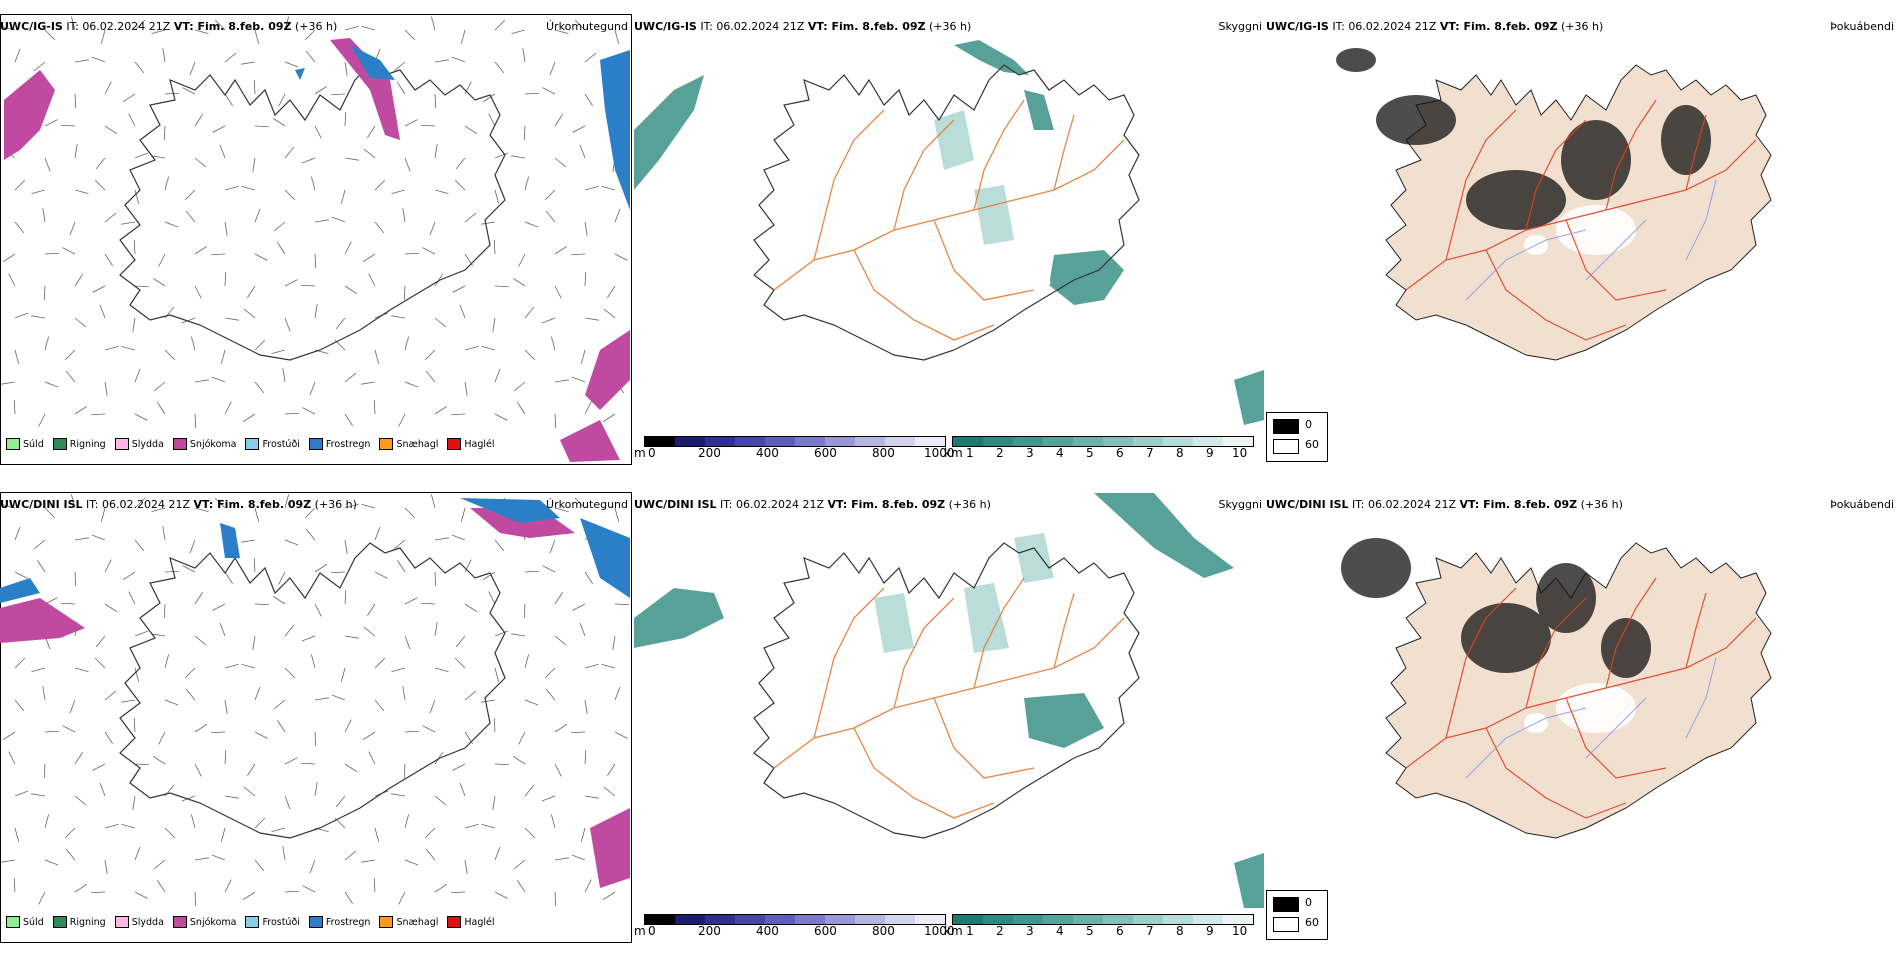  What do you see at coordinates (33, 922) in the screenshot?
I see `legend-label: Súld` at bounding box center [33, 922].